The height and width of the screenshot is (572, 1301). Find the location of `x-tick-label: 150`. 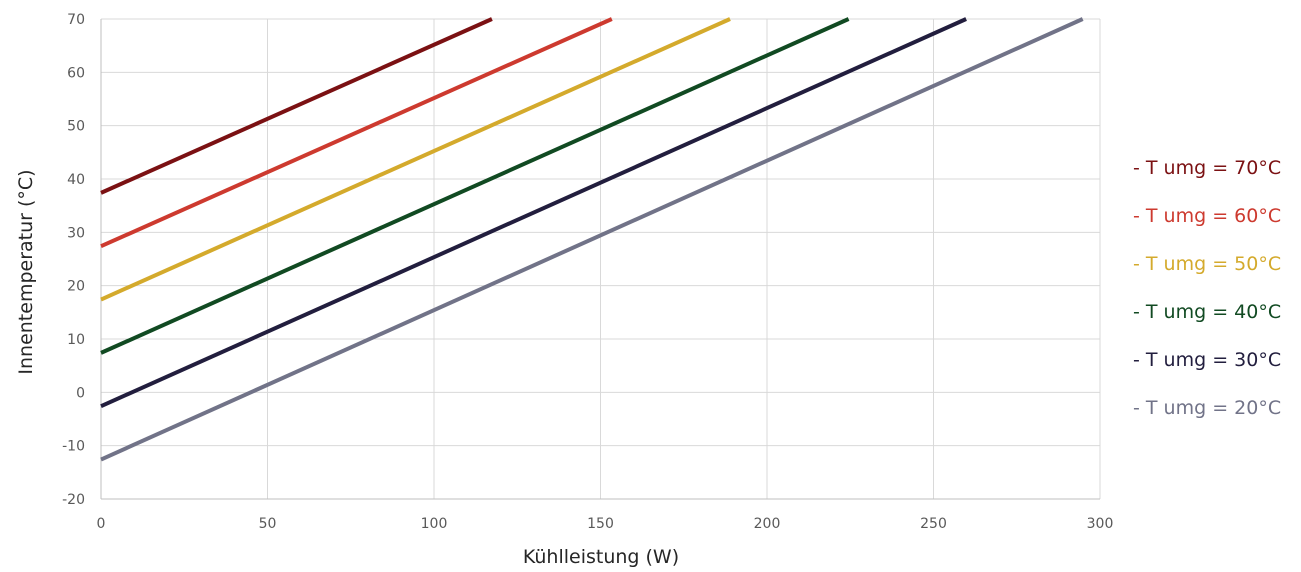

x-tick-label: 150 is located at coordinates (600, 524).